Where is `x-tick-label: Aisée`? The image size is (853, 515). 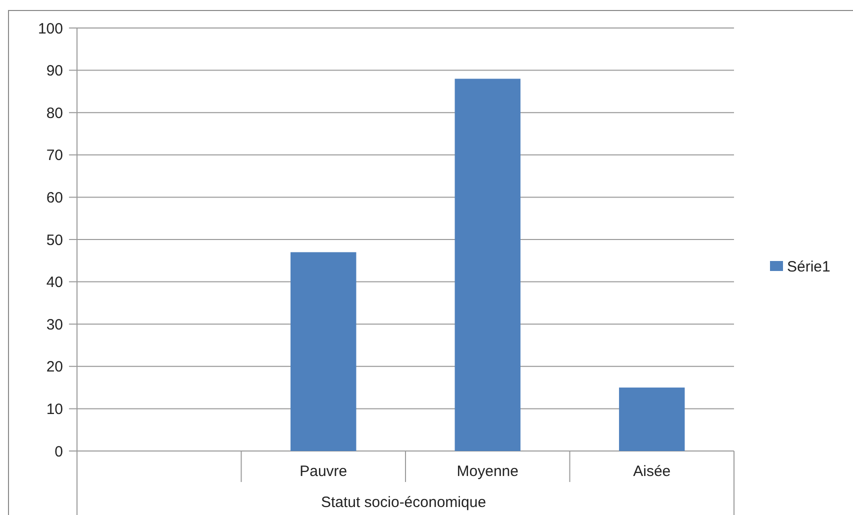
x-tick-label: Aisée is located at coordinates (652, 471).